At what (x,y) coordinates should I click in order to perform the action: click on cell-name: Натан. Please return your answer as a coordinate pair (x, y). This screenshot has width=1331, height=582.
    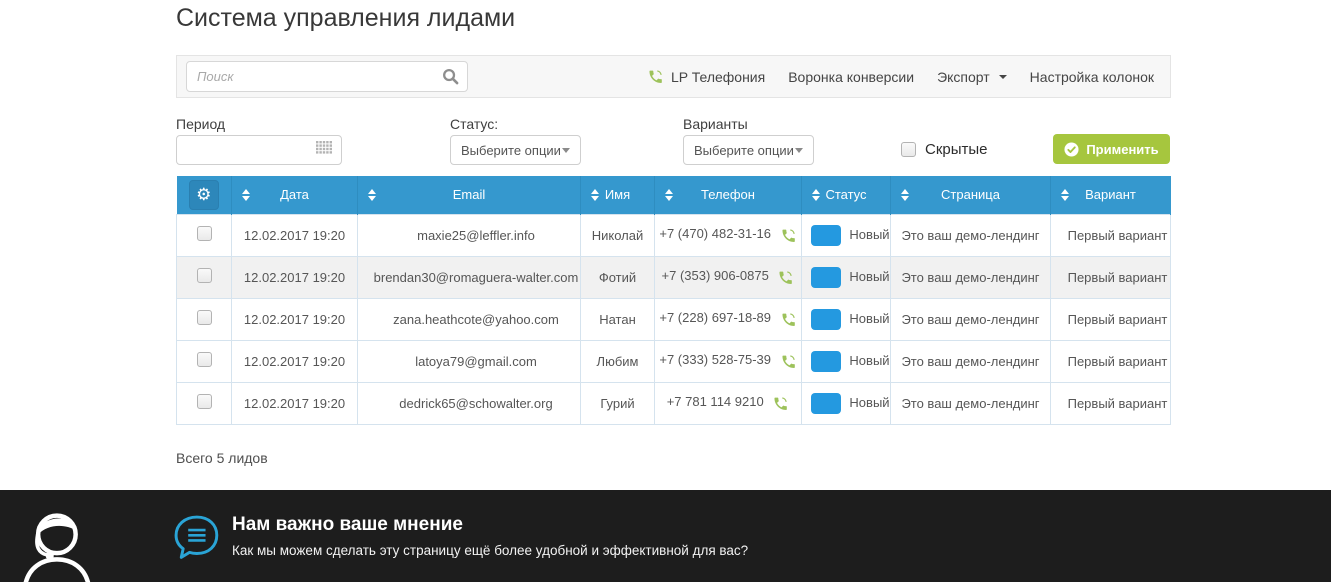
    Looking at the image, I should click on (617, 319).